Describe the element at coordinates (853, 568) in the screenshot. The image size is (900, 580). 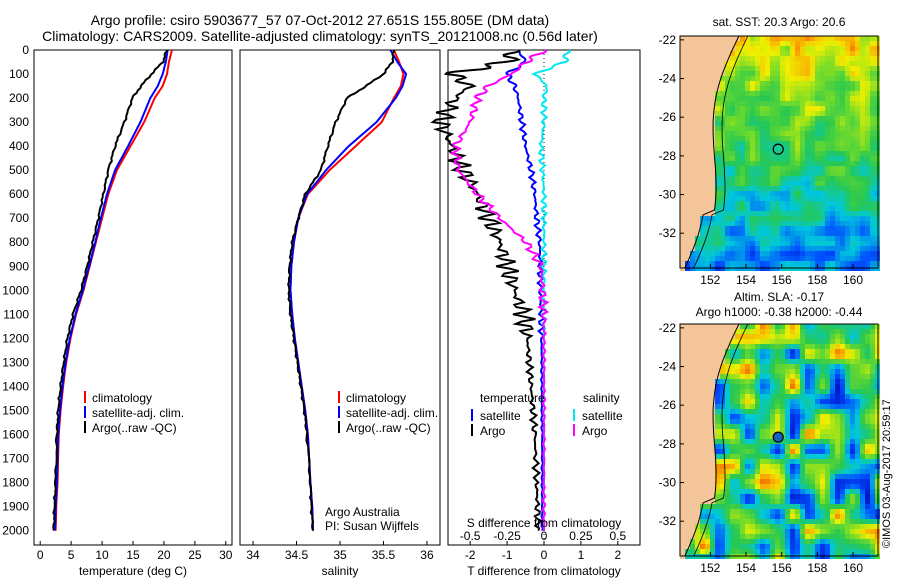
I see `map-1-x-tick-label: 160` at that location.